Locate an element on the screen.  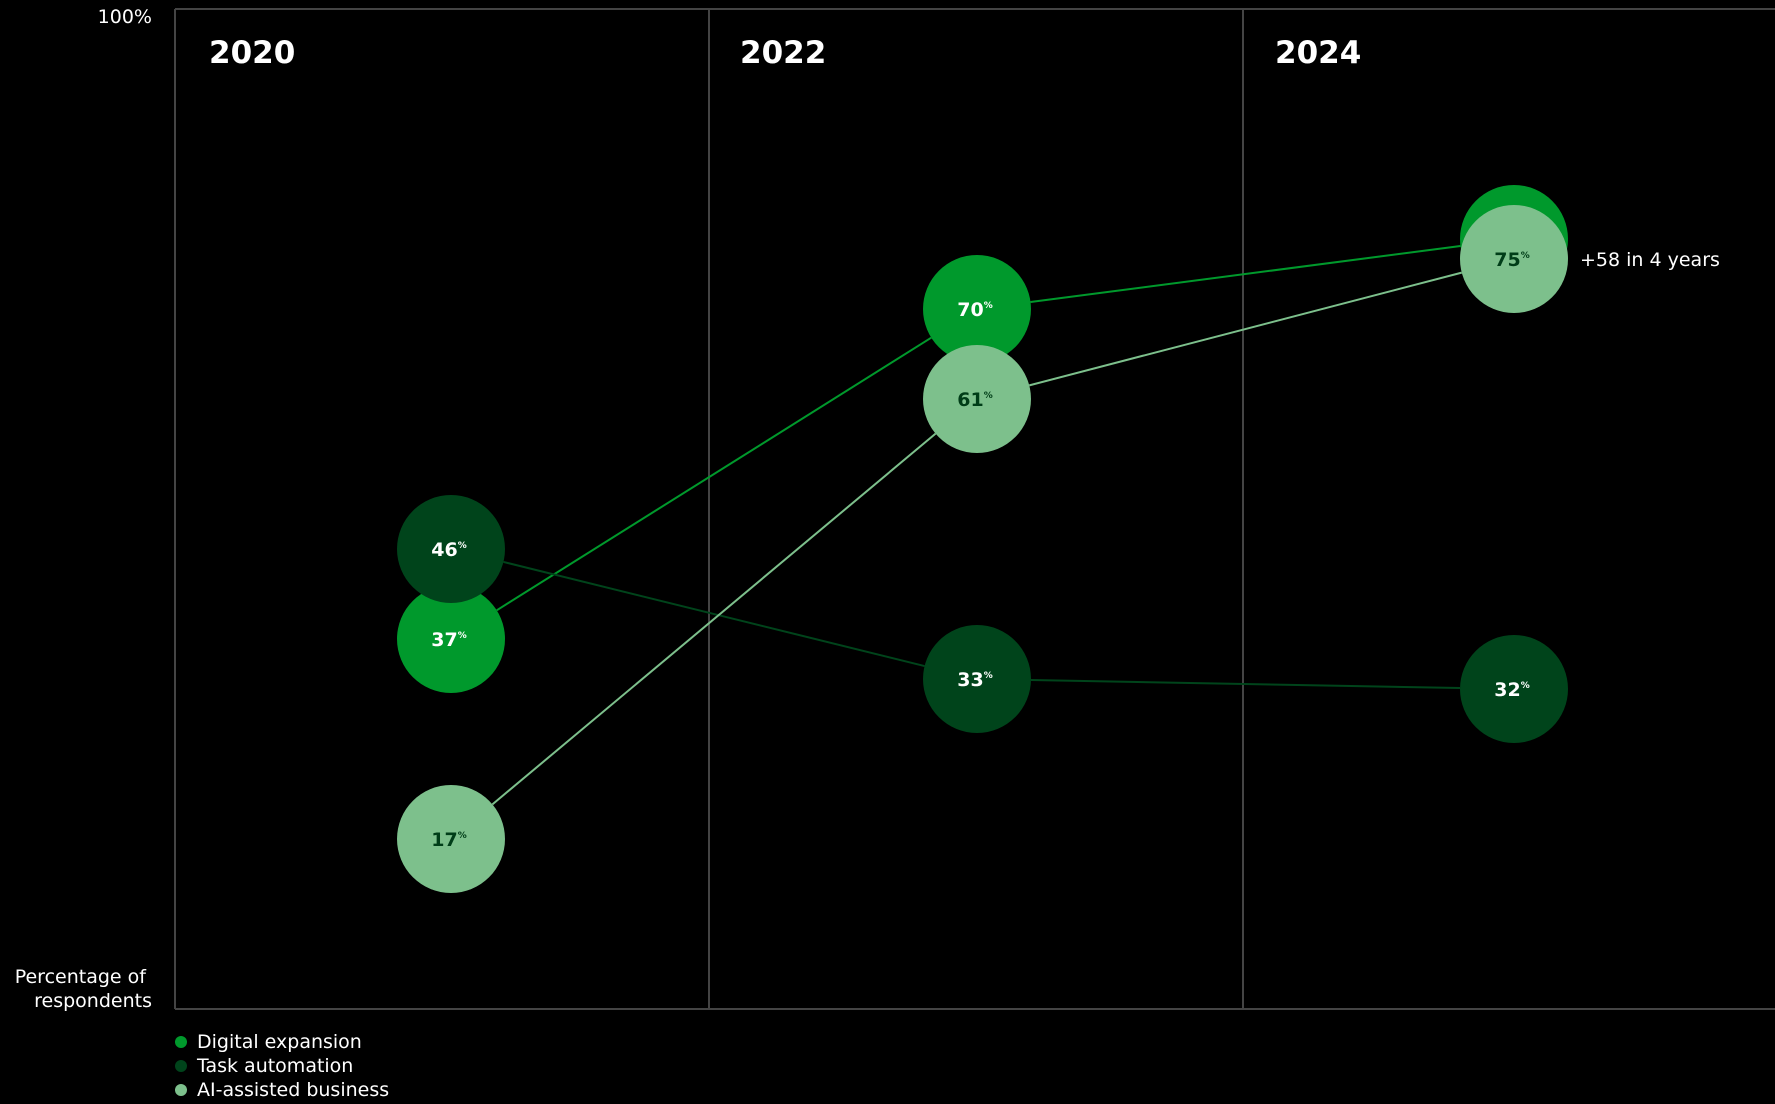
legend-label-2: AI-assisted business is located at coordinates (293, 1090).